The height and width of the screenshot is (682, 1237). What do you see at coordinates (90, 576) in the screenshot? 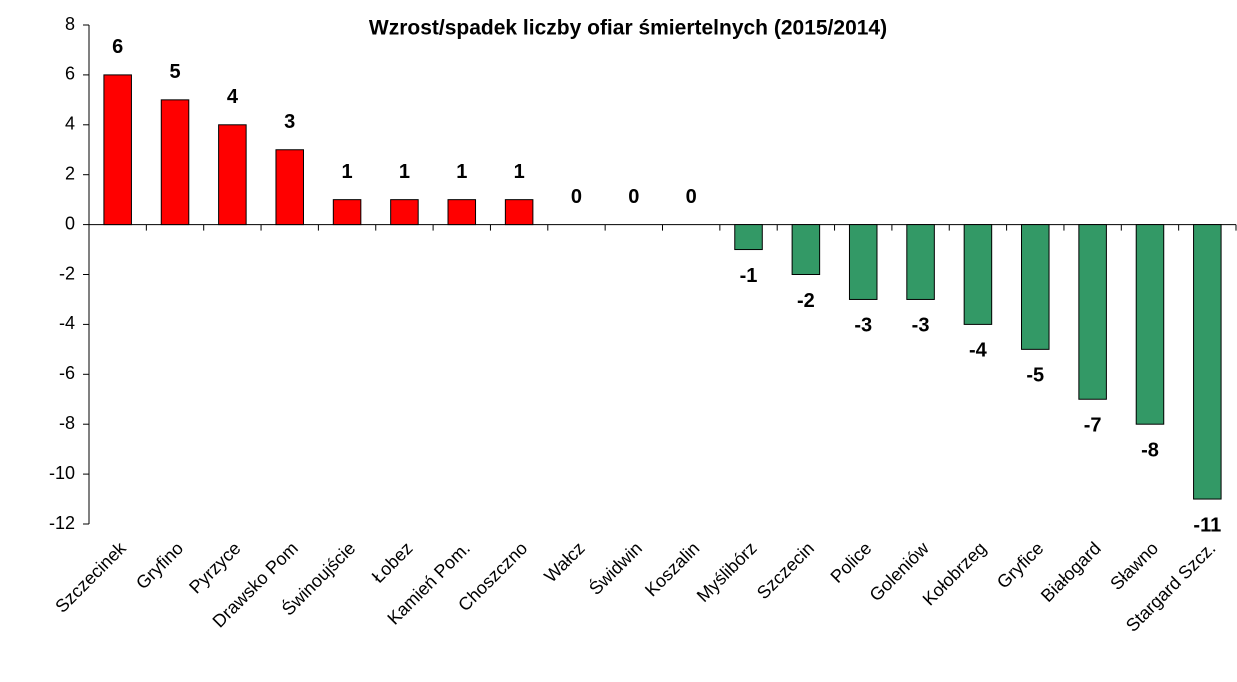
I see `x-tick-label: Szczecinek` at bounding box center [90, 576].